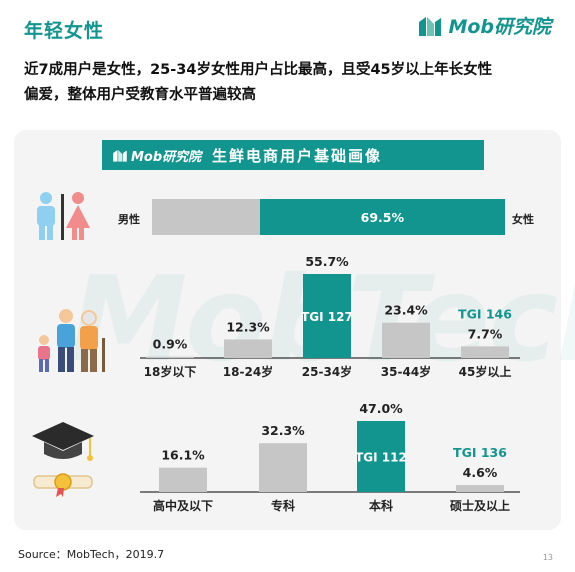  I want to click on age-category-label-3: 35-44岁, so click(406, 371).